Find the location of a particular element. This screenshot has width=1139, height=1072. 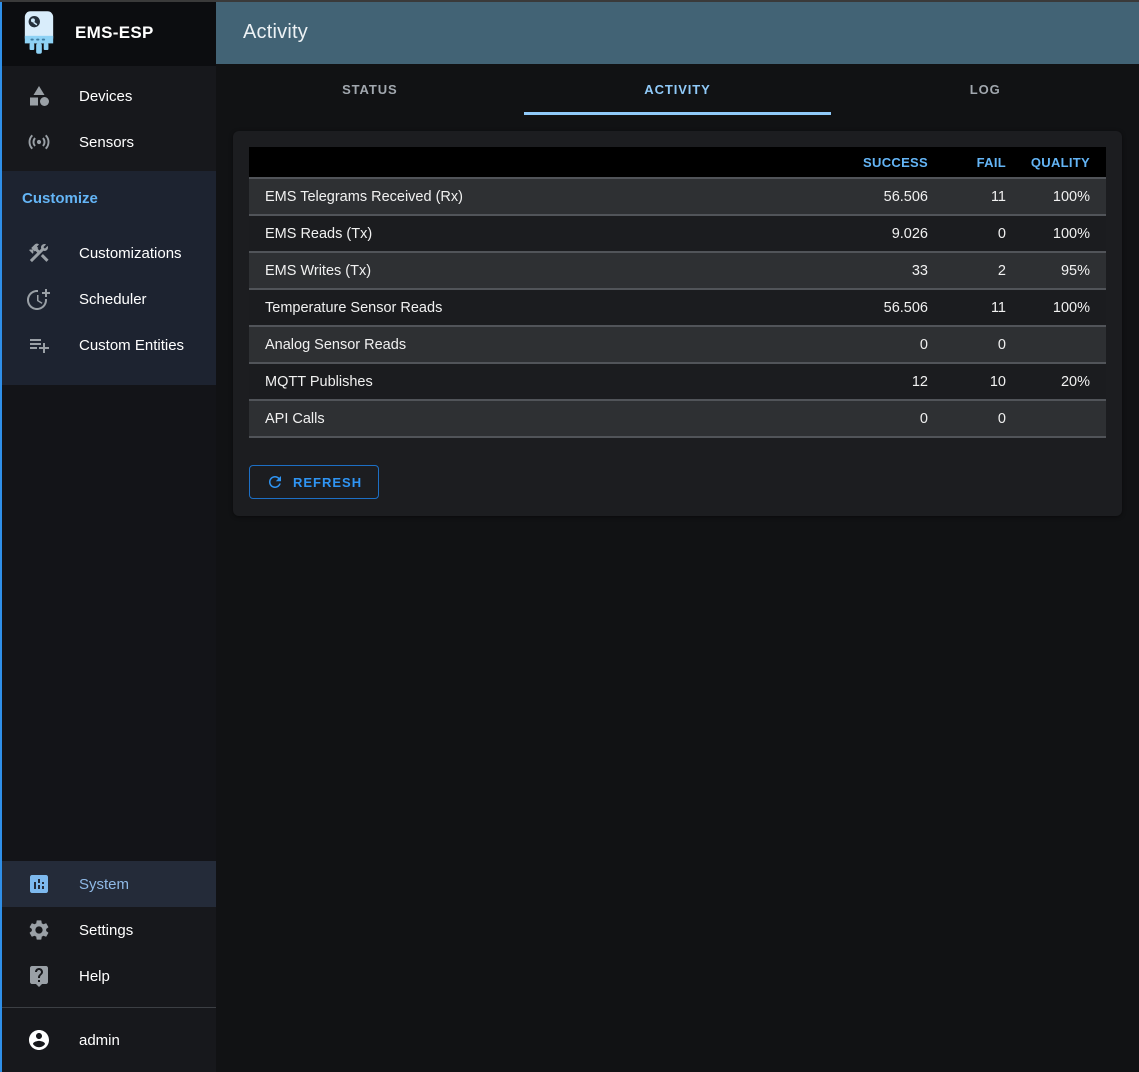

app-logo-area: EMS-ESP is located at coordinates (108, 33).